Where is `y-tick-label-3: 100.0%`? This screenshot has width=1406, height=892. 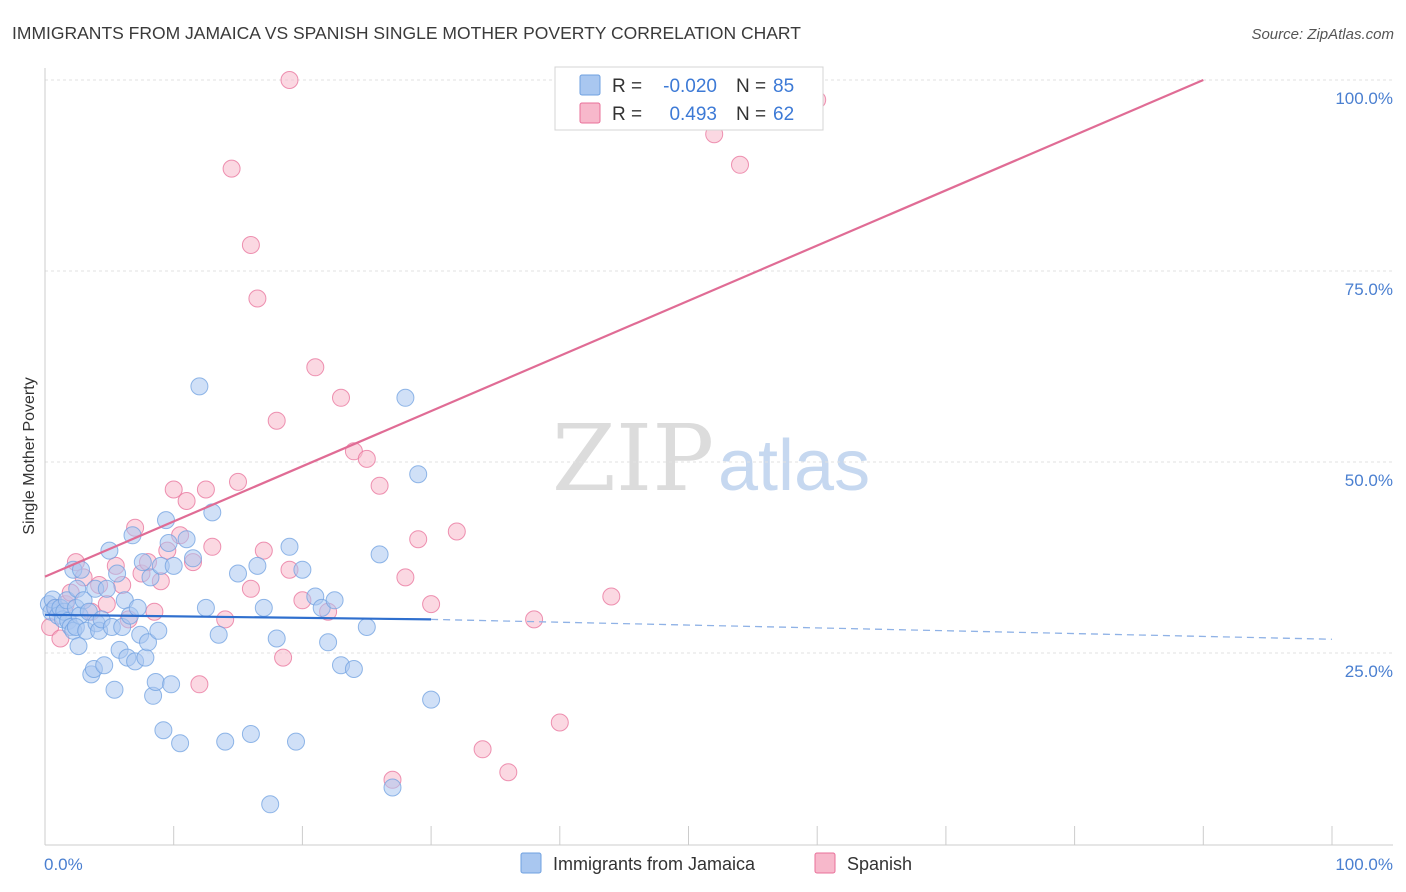
y-tick-label-3: 100.0% is located at coordinates (1364, 98).